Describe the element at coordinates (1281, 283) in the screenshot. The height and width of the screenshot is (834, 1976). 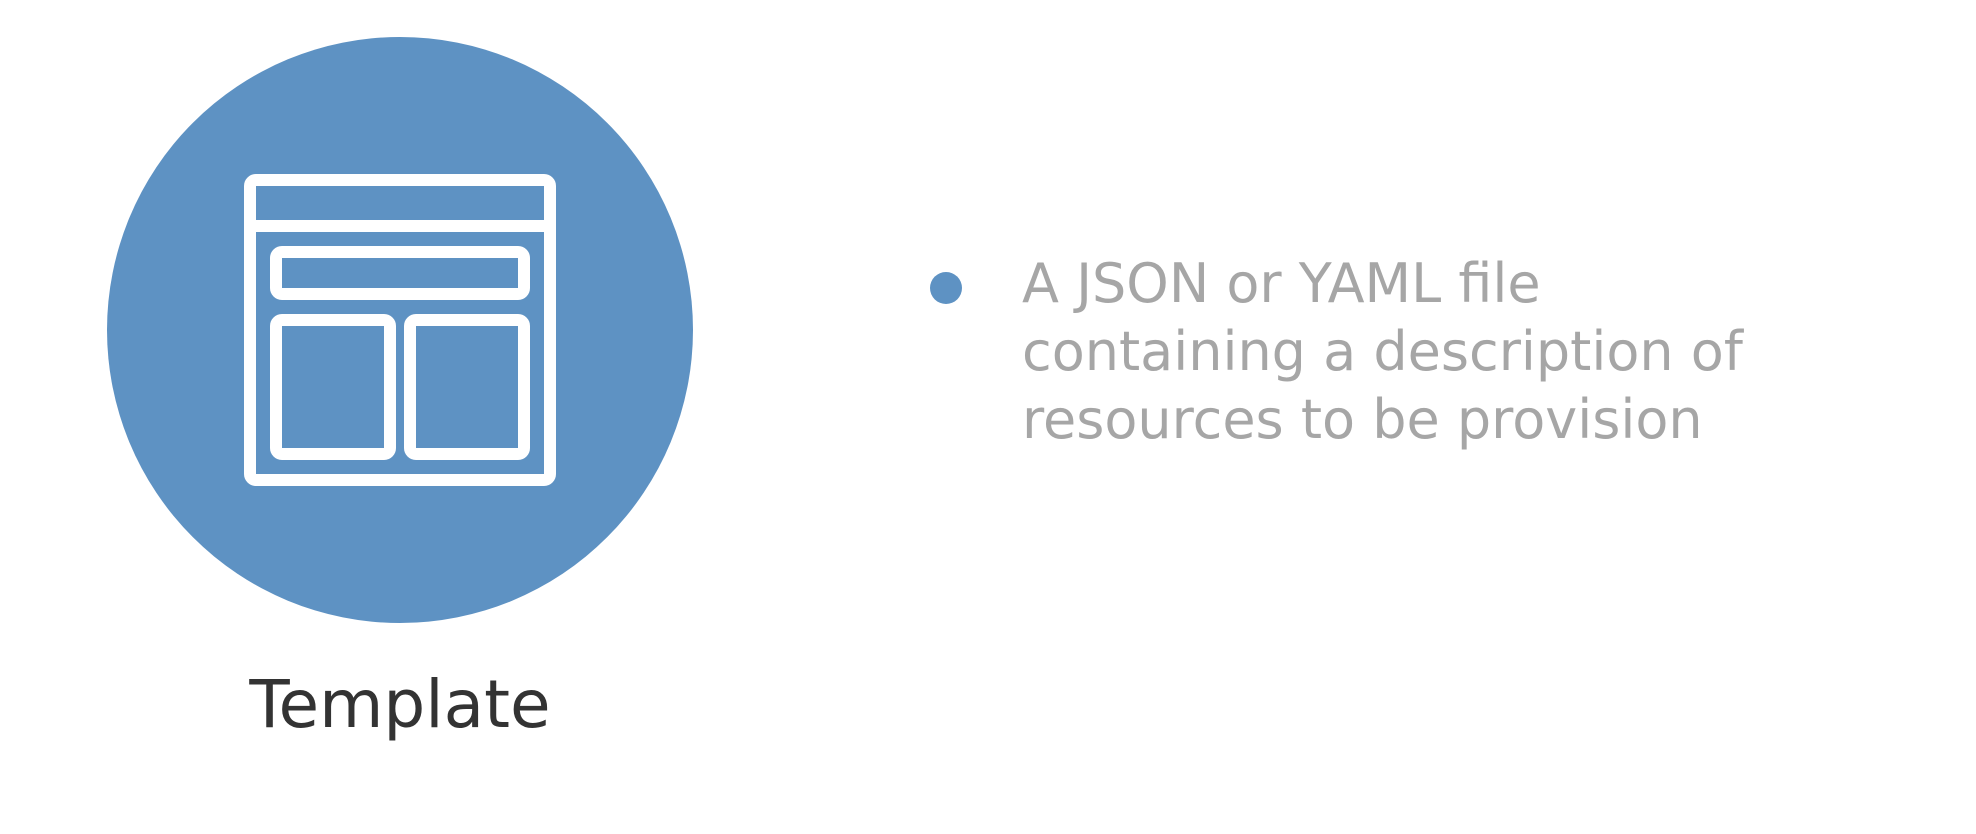
I see `bullet-line: A JSON or YAML file` at that location.